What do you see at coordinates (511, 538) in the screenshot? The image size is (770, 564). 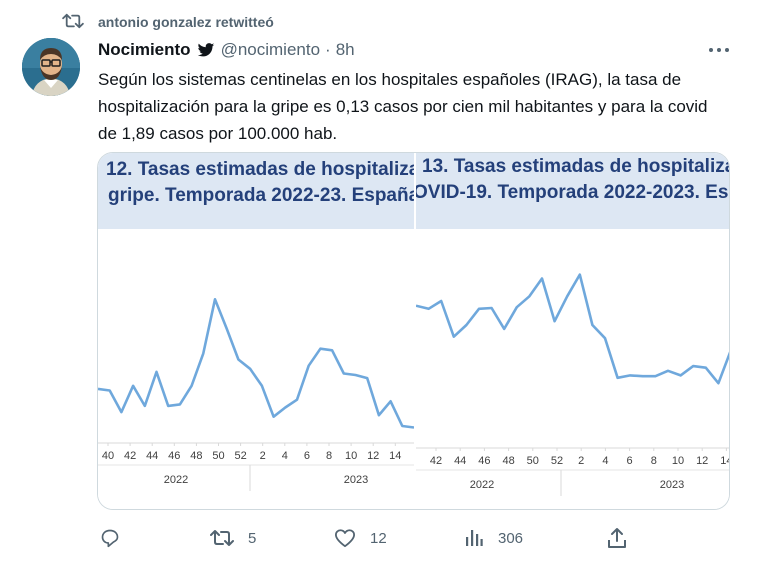 I see `views-count: 306` at bounding box center [511, 538].